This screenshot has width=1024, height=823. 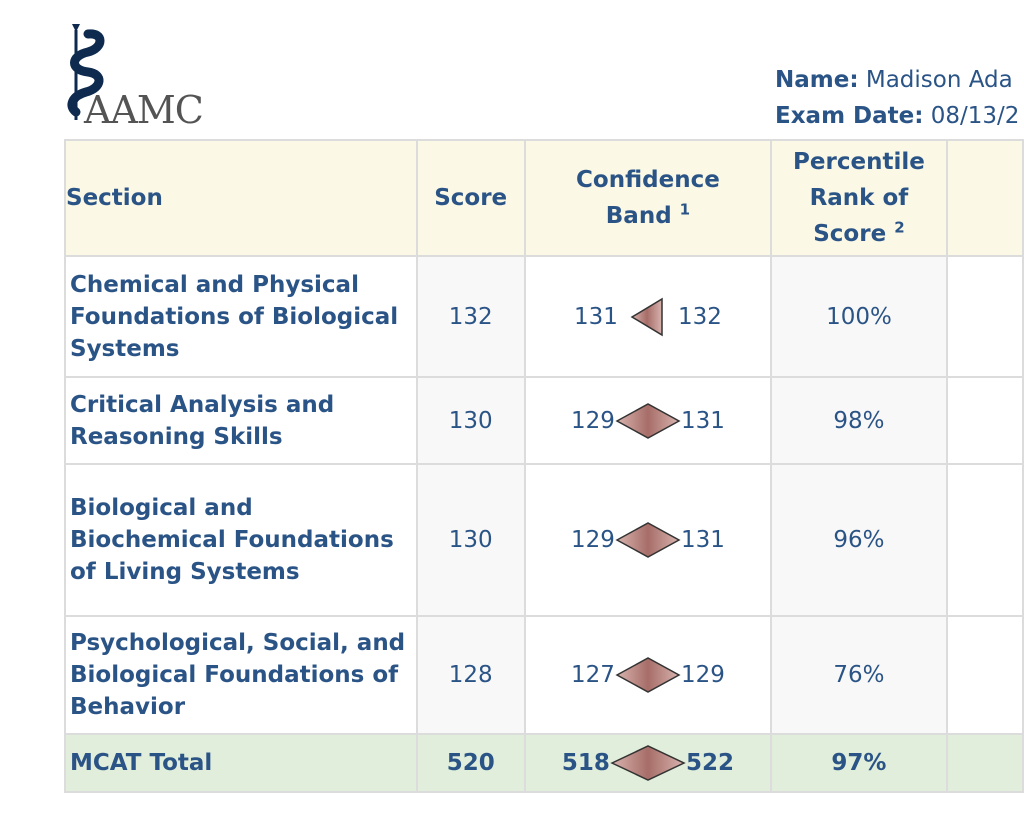 I want to click on header-pct-line2: Rank of, so click(x=859, y=198).